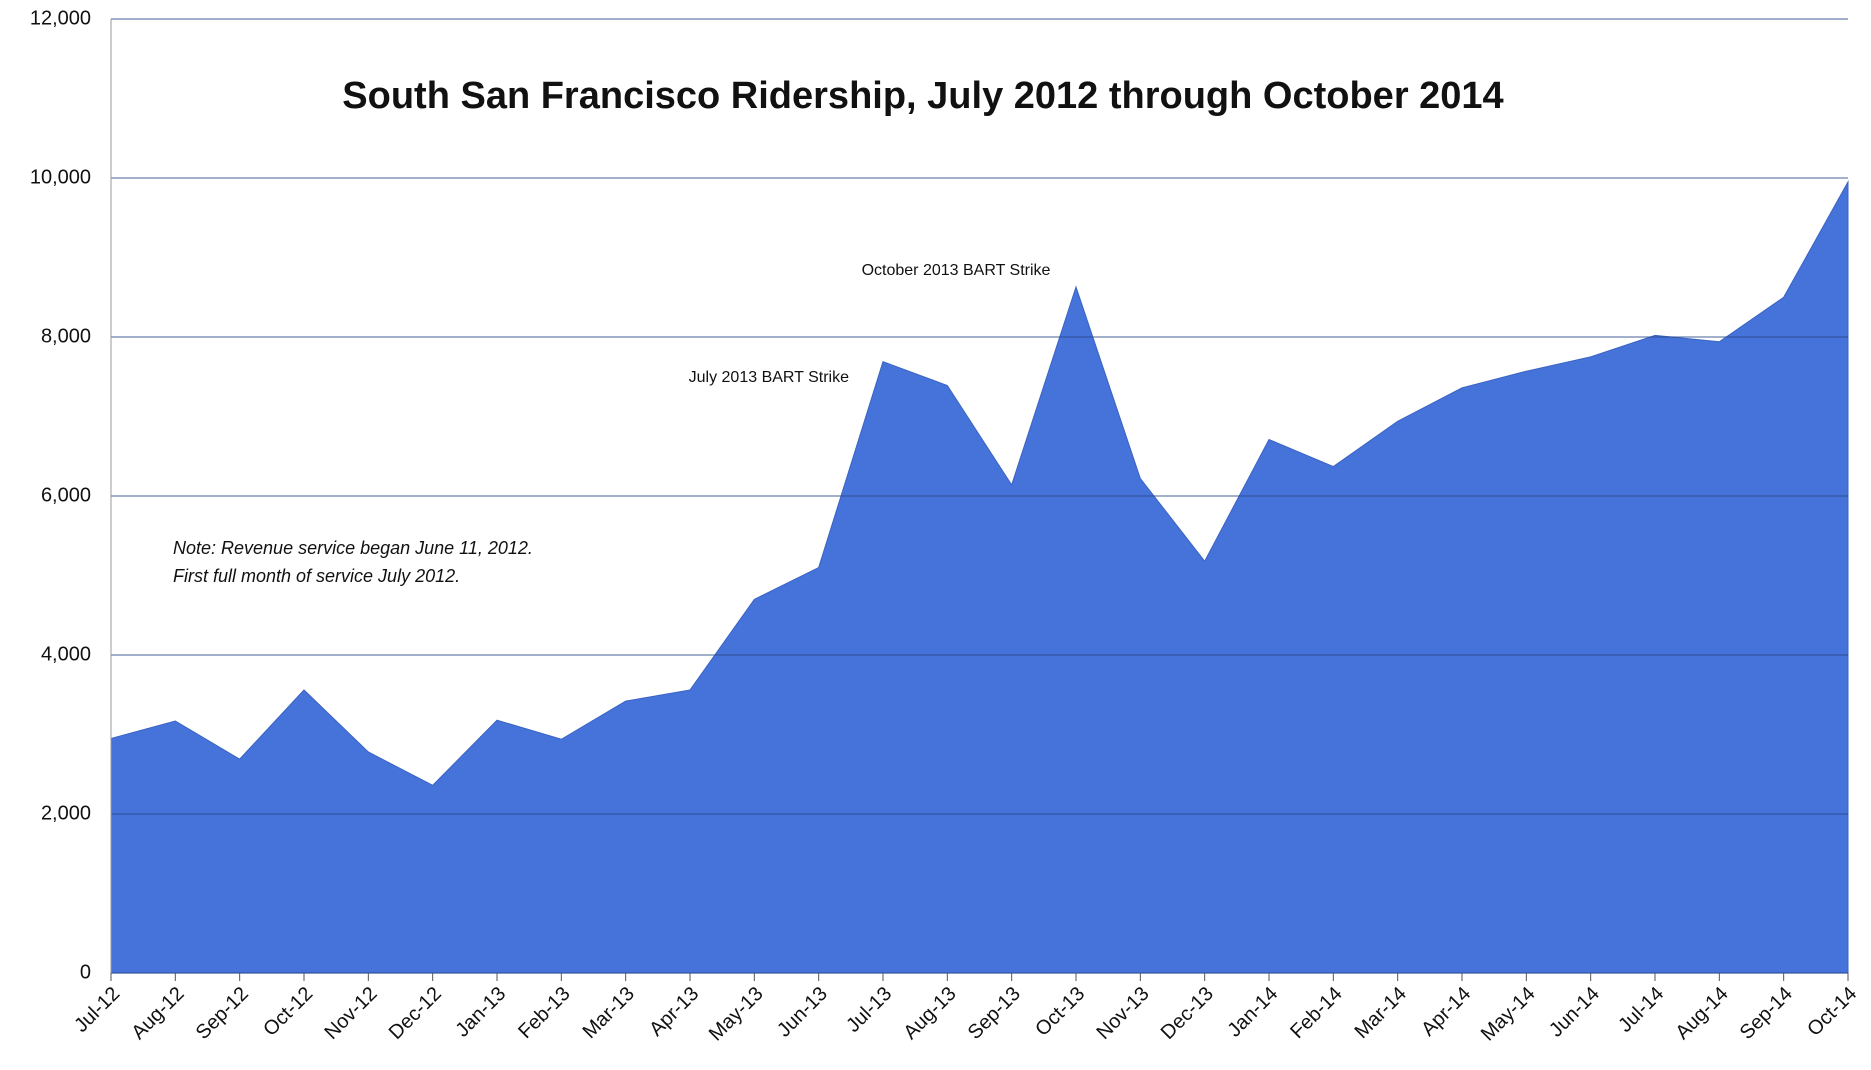  What do you see at coordinates (1701, 1013) in the screenshot?
I see `x-tick-label: Aug-14` at bounding box center [1701, 1013].